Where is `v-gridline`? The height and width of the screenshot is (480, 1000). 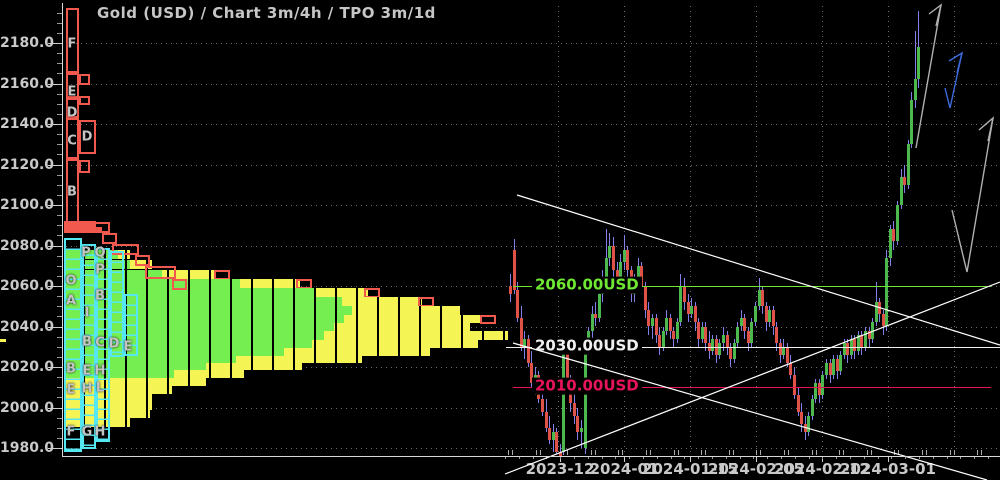 v-gridline is located at coordinates (756, 230).